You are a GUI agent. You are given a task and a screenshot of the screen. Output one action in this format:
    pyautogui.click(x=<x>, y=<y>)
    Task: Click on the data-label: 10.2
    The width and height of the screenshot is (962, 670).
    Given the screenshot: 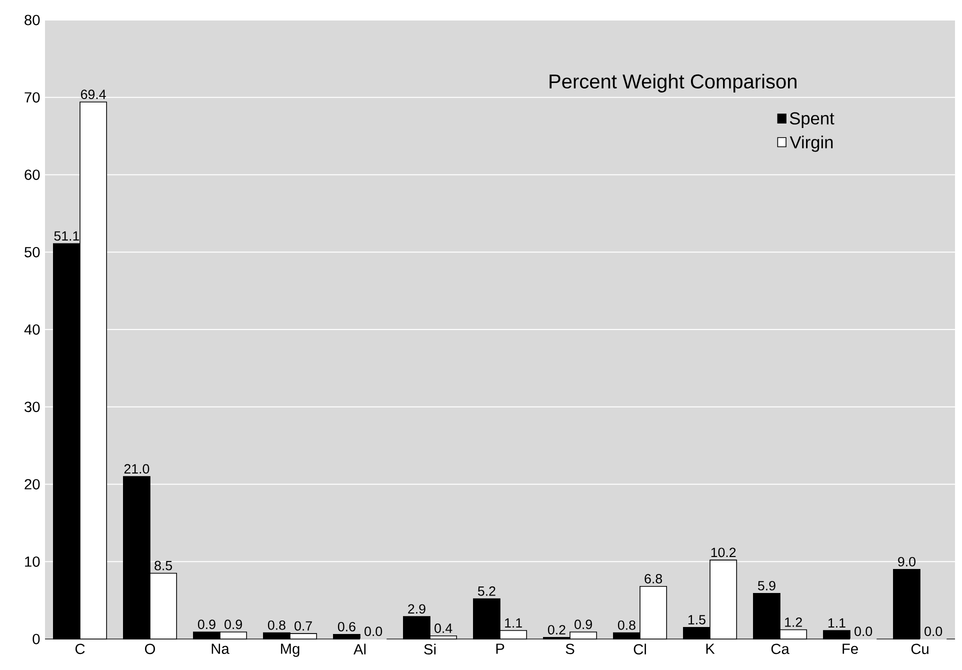 What is the action you would take?
    pyautogui.click(x=723, y=553)
    